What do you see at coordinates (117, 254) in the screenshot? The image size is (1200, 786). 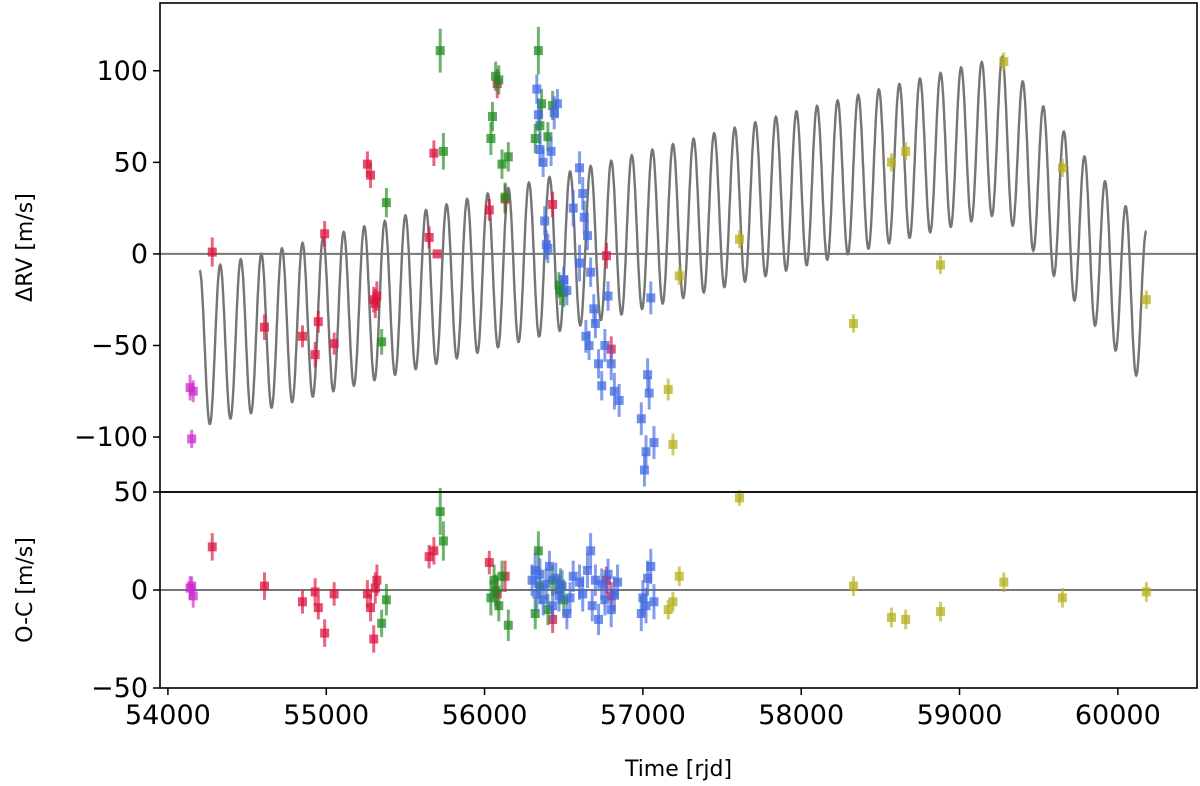 I see `rv-y-ticks: −100 −50 0 50 100` at bounding box center [117, 254].